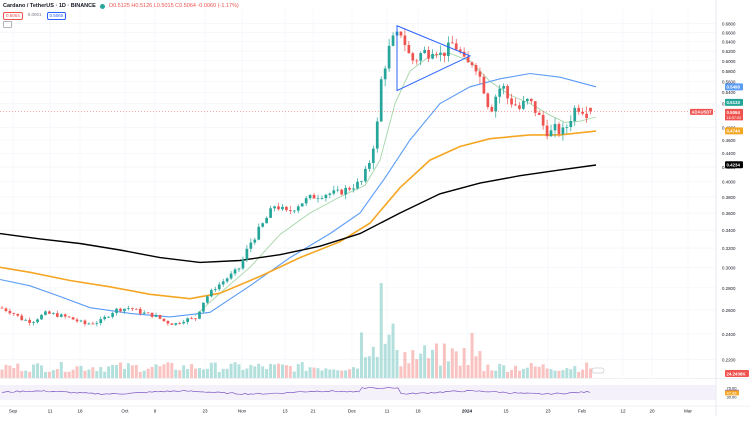 The image size is (750, 421). Describe the element at coordinates (582, 411) in the screenshot. I see `time-tick-label: Feb` at that location.